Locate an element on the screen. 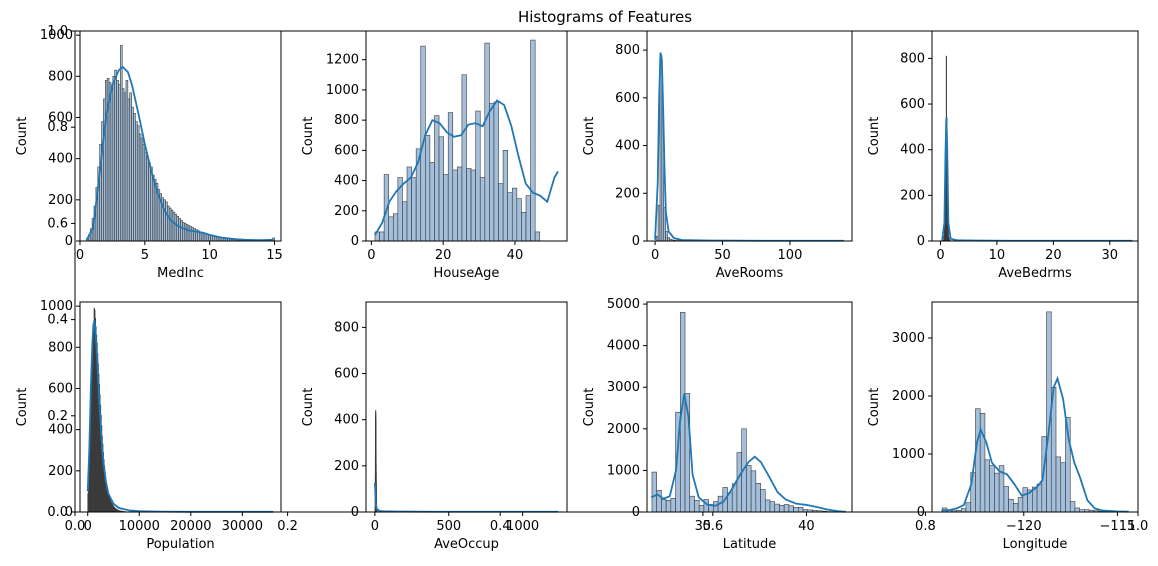 This screenshot has height=566, width=1158. background-x-tick-label: 1.0 is located at coordinates (1138, 526).